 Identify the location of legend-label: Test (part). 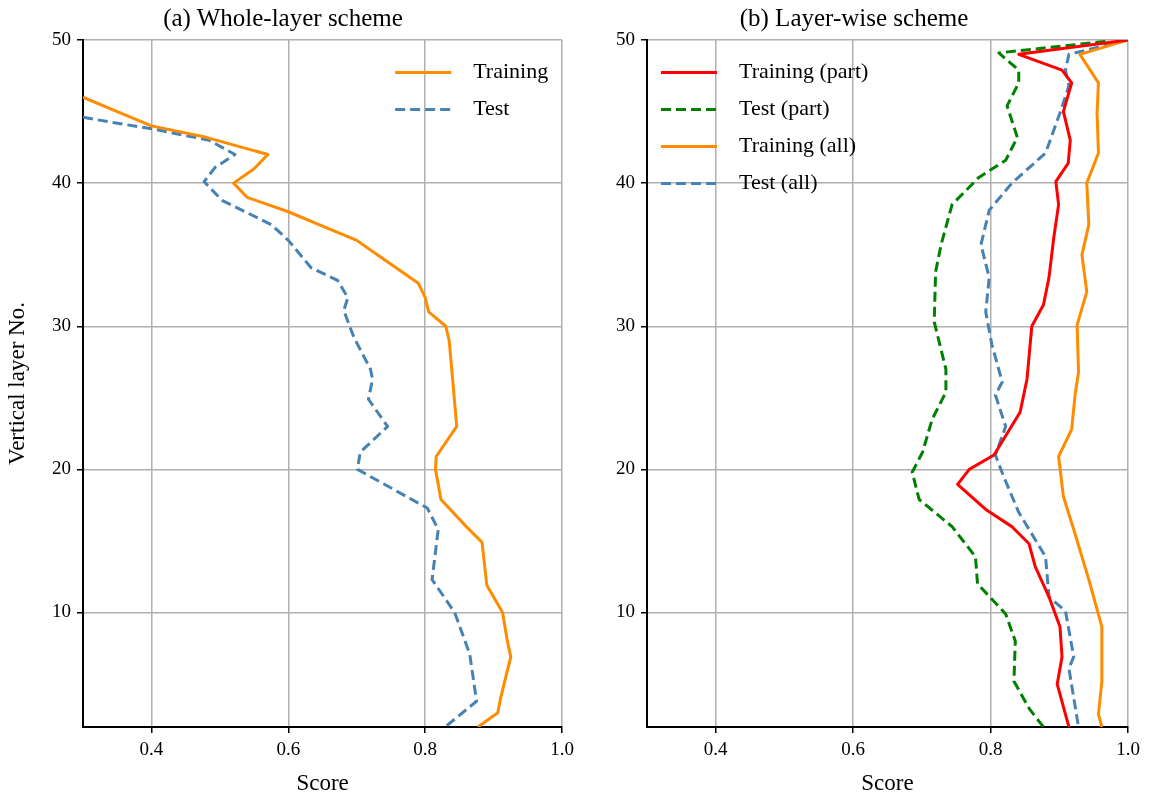
(784, 108).